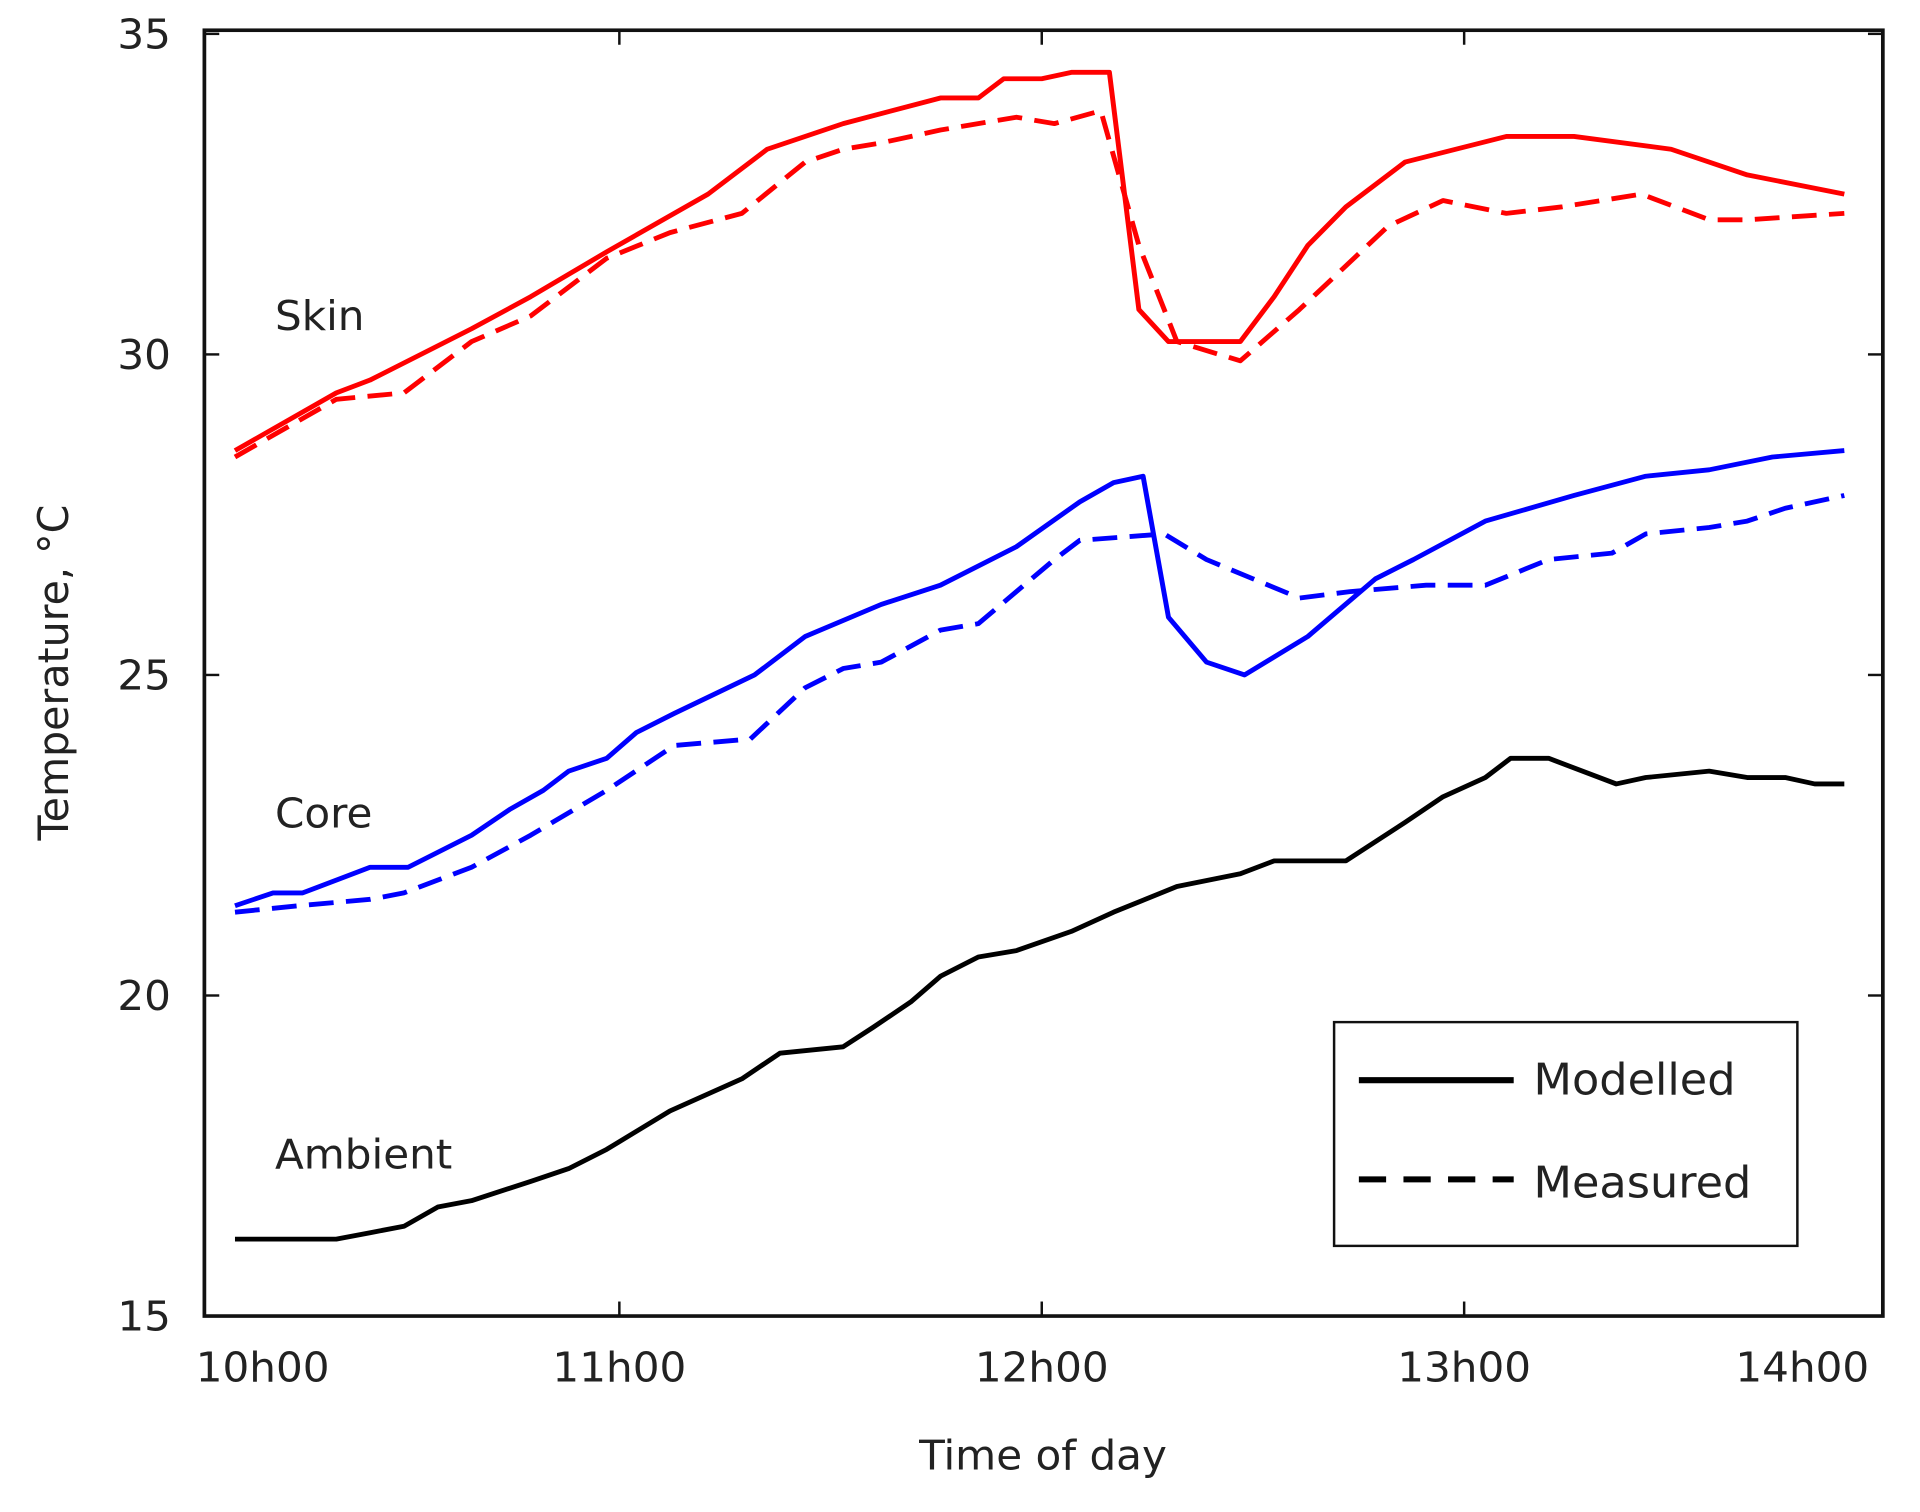 This screenshot has width=1920, height=1512. I want to click on y-tick-label: 30, so click(144, 354).